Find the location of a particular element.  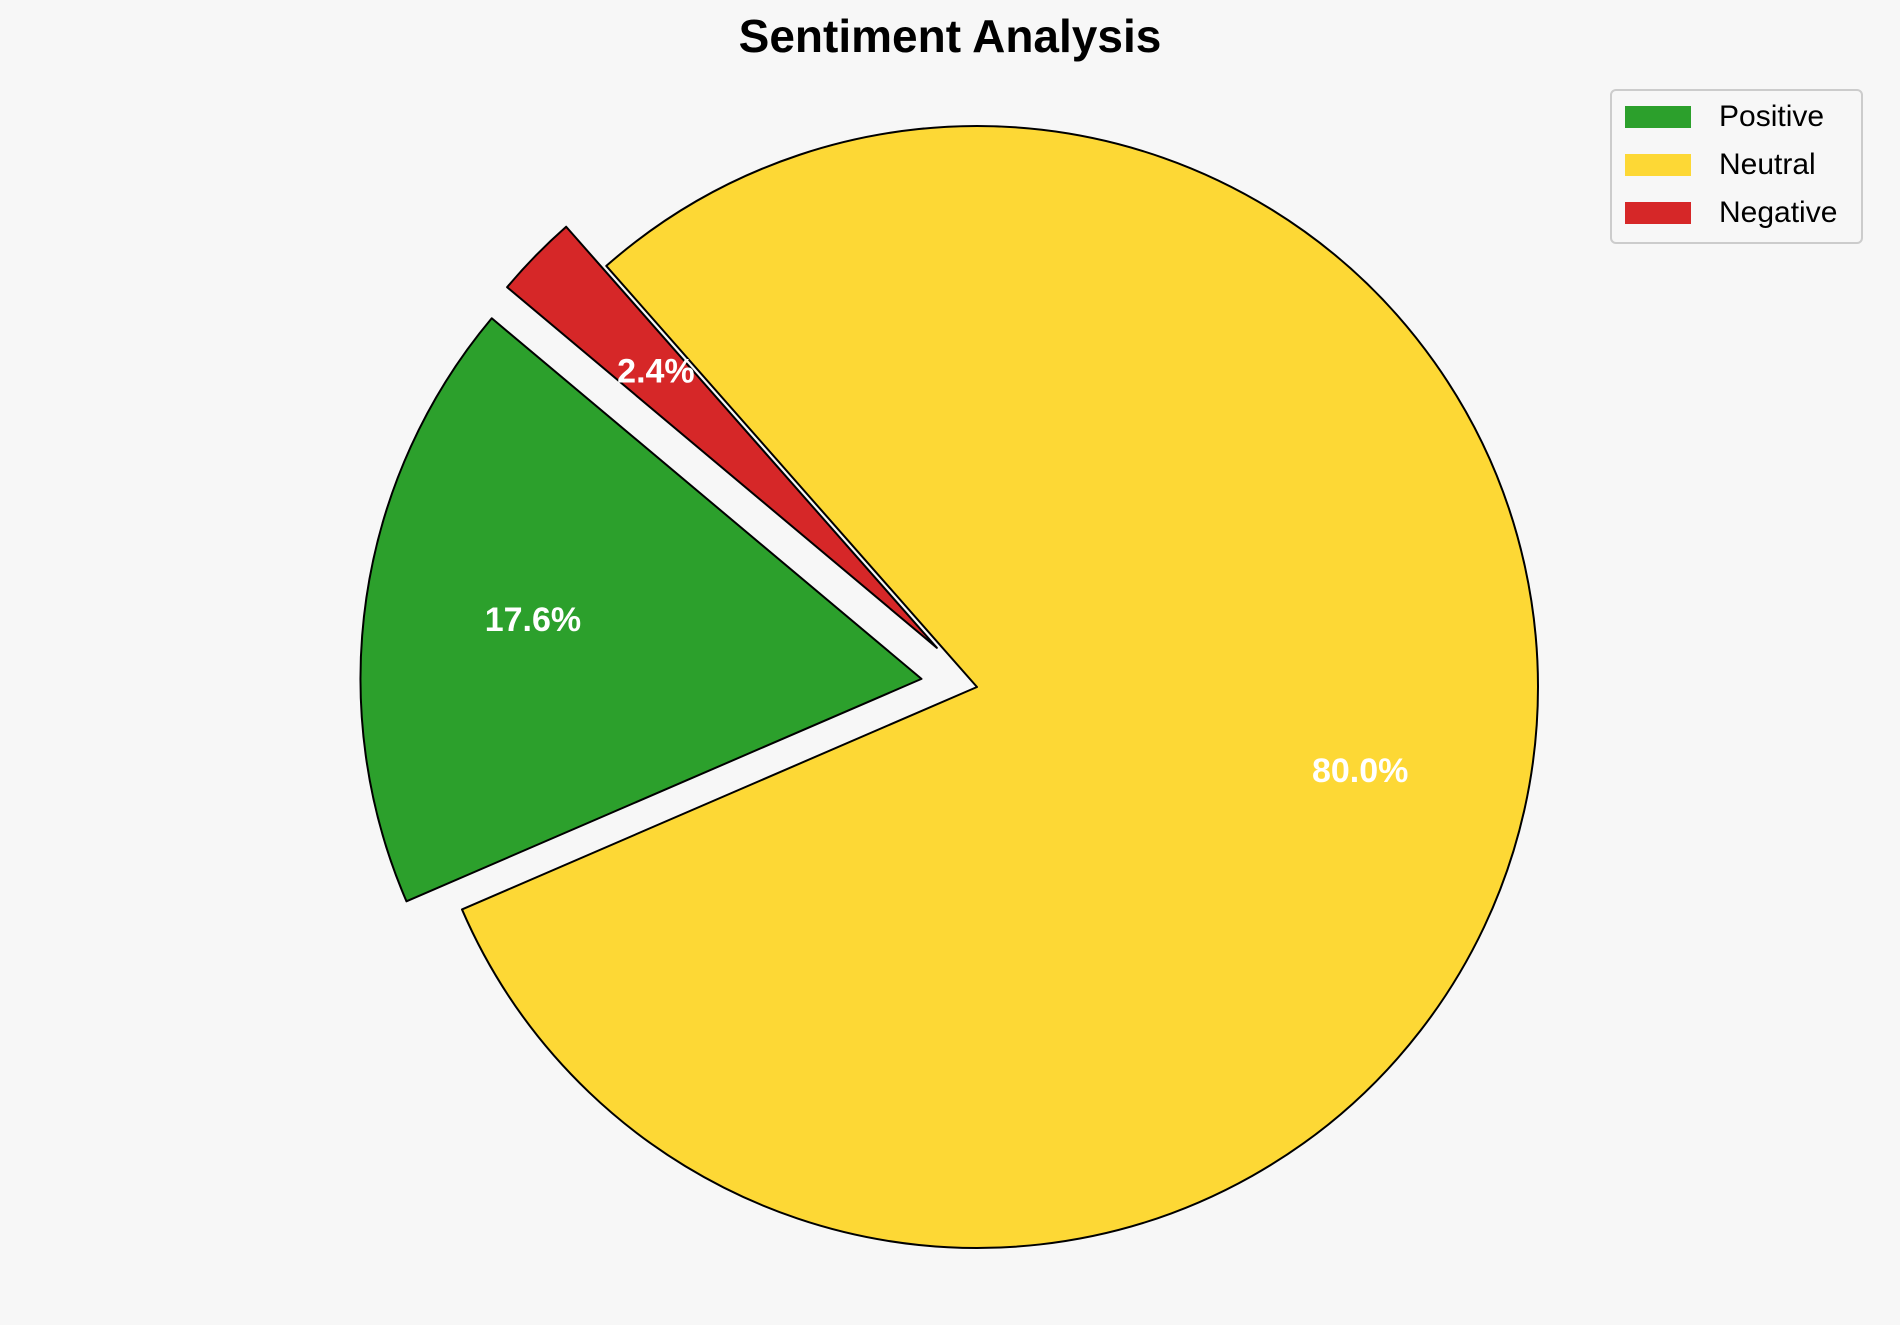

value-label: 17.6% is located at coordinates (533, 620).